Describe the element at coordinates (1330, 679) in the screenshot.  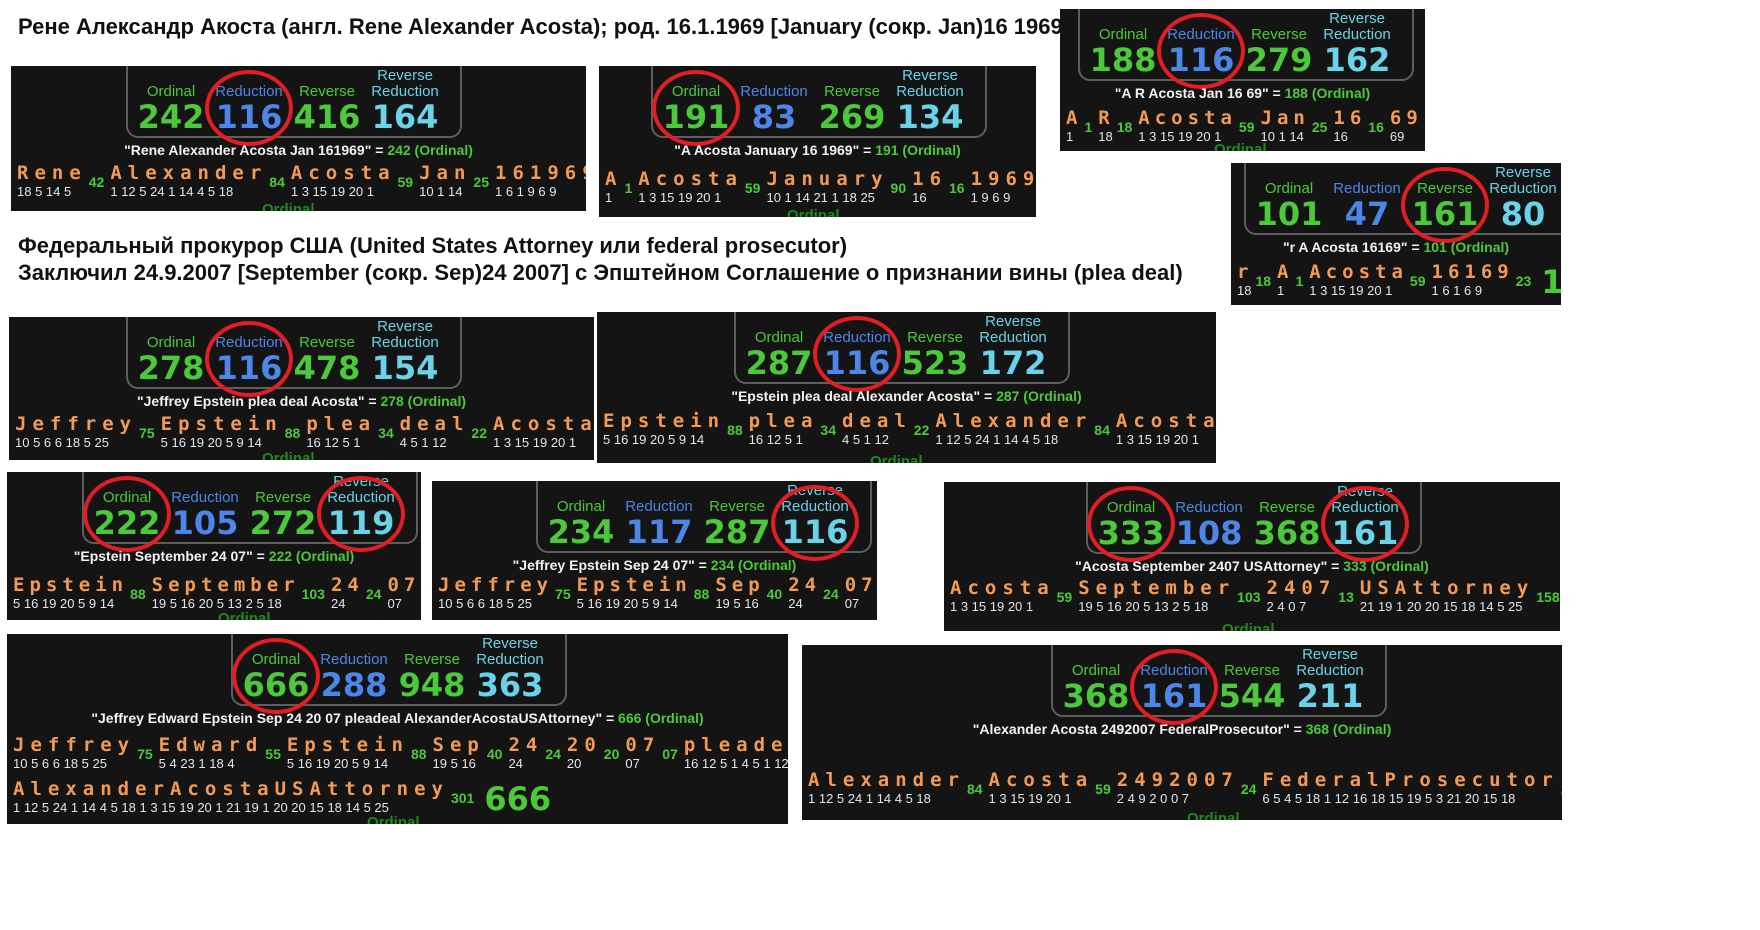
I see `reverse-reduction-stat: Reverse Reduction 211` at that location.